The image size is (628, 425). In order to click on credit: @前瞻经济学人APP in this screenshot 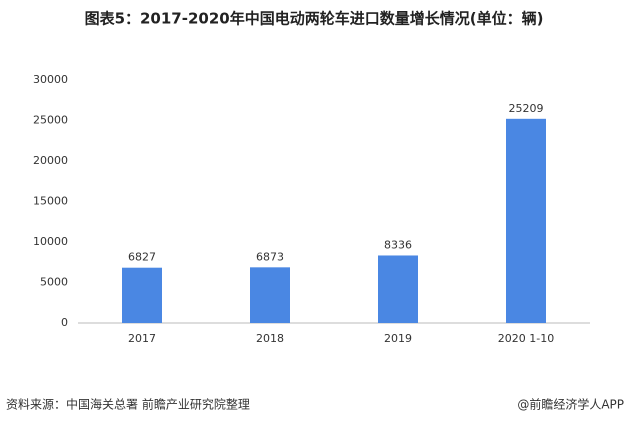, I will do `click(570, 404)`.